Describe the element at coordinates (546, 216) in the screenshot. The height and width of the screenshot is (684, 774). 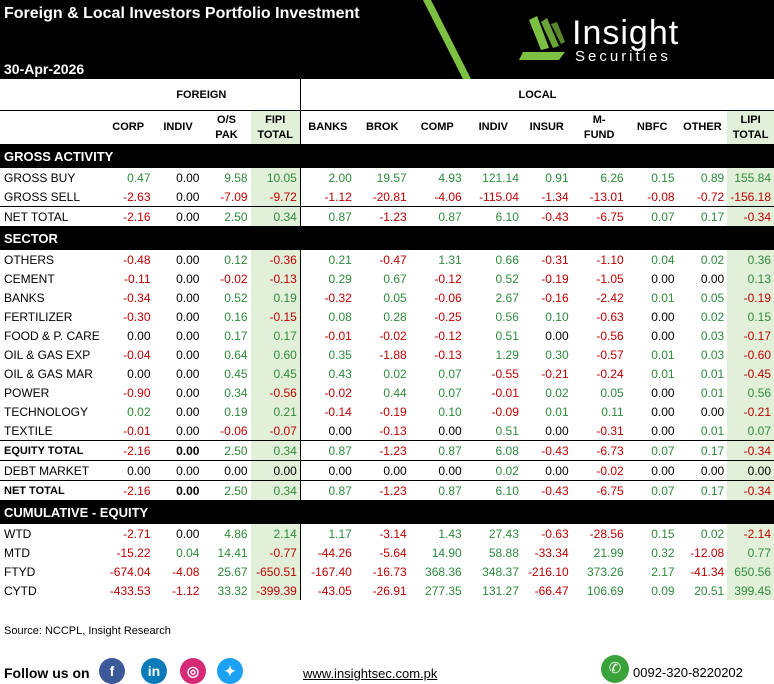
I see `value-cell: -0.43` at that location.